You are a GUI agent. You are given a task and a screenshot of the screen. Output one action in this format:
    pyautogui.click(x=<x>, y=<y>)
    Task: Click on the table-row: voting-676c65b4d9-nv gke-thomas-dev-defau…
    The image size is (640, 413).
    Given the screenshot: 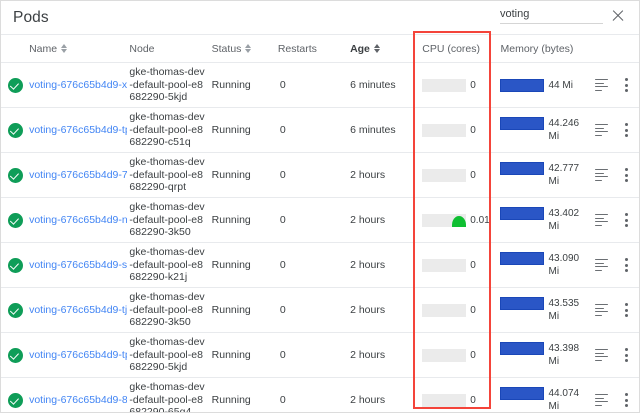 What is the action you would take?
    pyautogui.click(x=320, y=220)
    